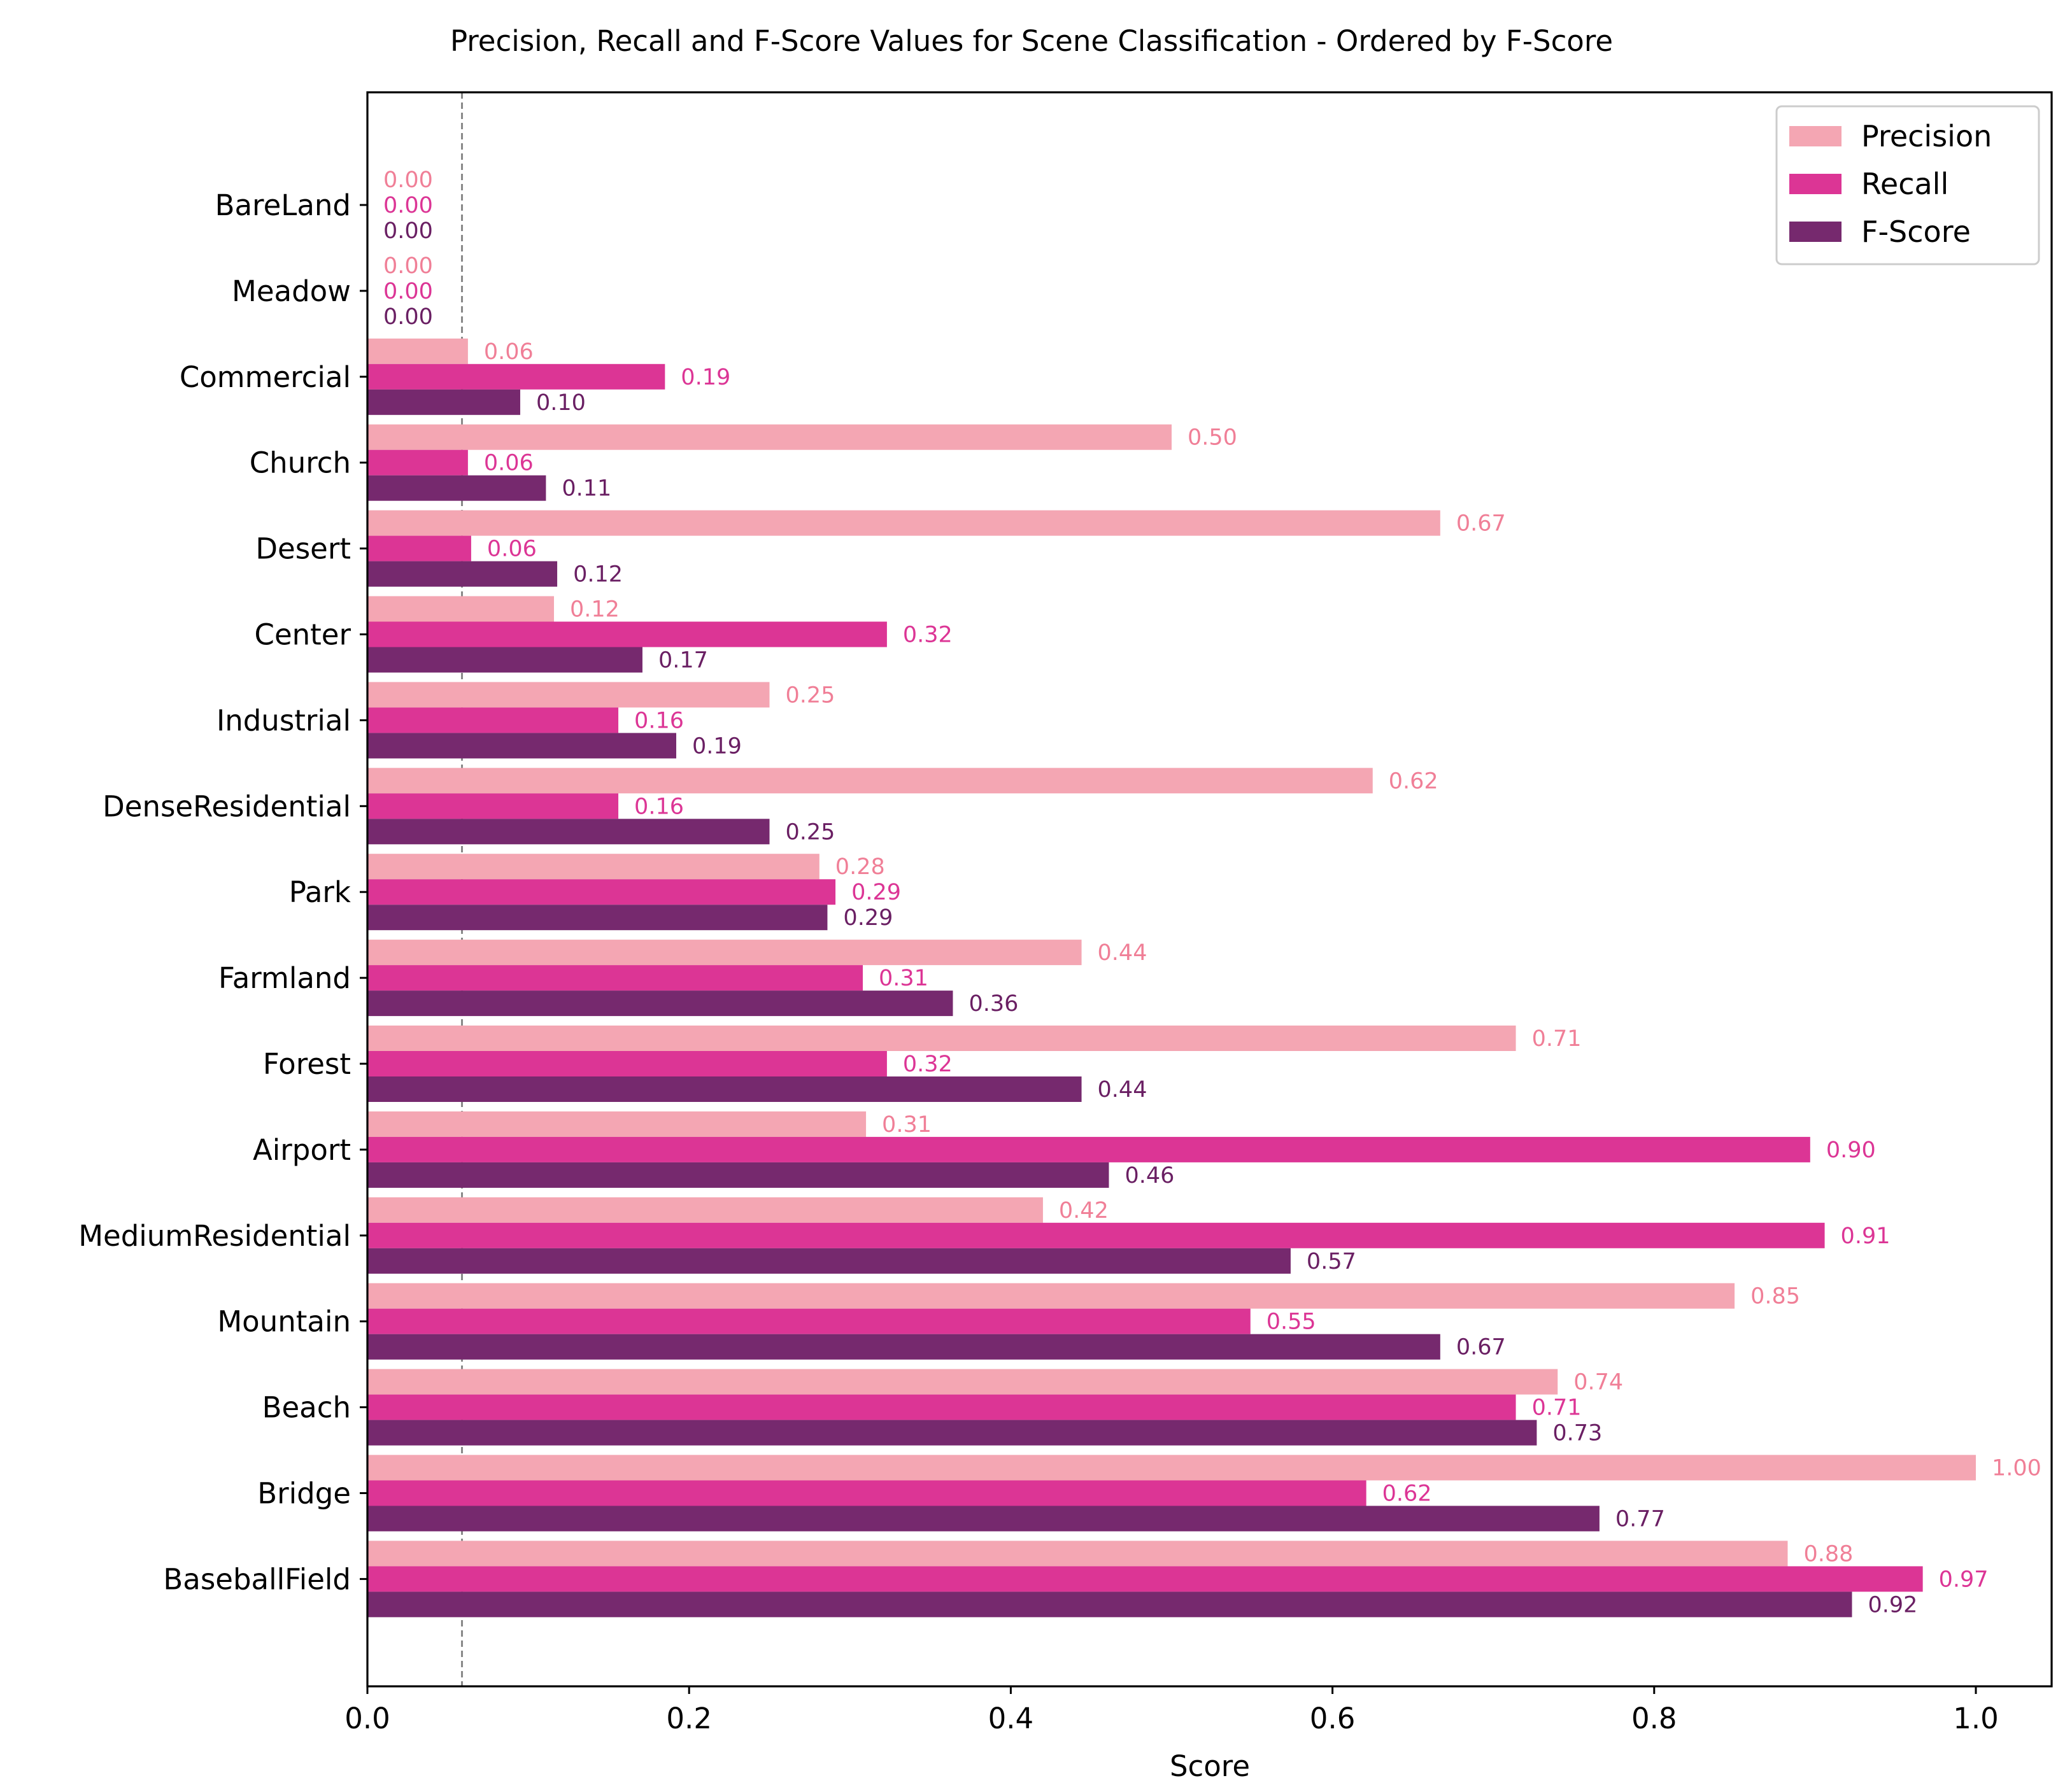 Image resolution: width=2065 pixels, height=1792 pixels. What do you see at coordinates (1577, 1434) in the screenshot?
I see `value-label-f-score-beach: 0.73` at bounding box center [1577, 1434].